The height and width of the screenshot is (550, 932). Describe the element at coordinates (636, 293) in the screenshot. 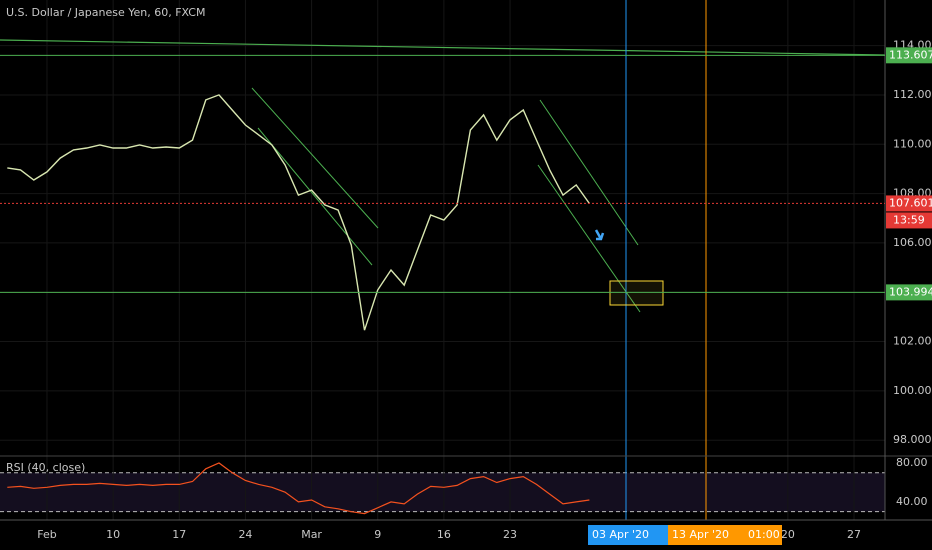

I see `target-box` at that location.